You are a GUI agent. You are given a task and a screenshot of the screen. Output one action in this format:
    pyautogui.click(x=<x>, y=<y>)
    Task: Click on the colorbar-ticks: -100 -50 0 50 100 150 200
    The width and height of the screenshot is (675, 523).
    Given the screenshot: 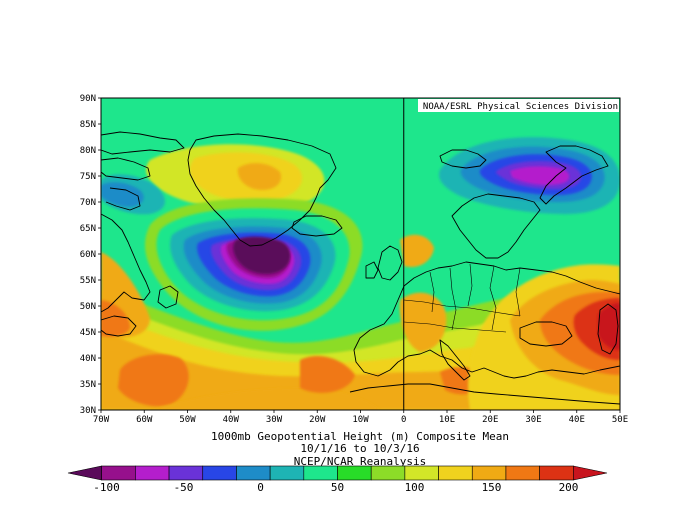 What is the action you would take?
    pyautogui.click(x=335, y=487)
    